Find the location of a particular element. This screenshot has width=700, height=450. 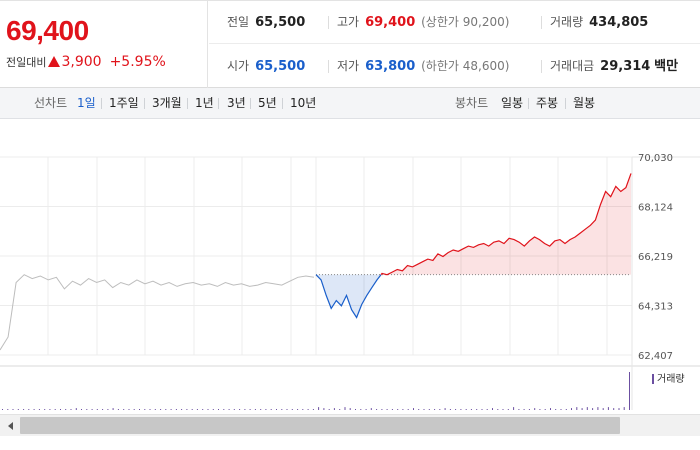

candle-daily: 일봉 is located at coordinates (512, 103).